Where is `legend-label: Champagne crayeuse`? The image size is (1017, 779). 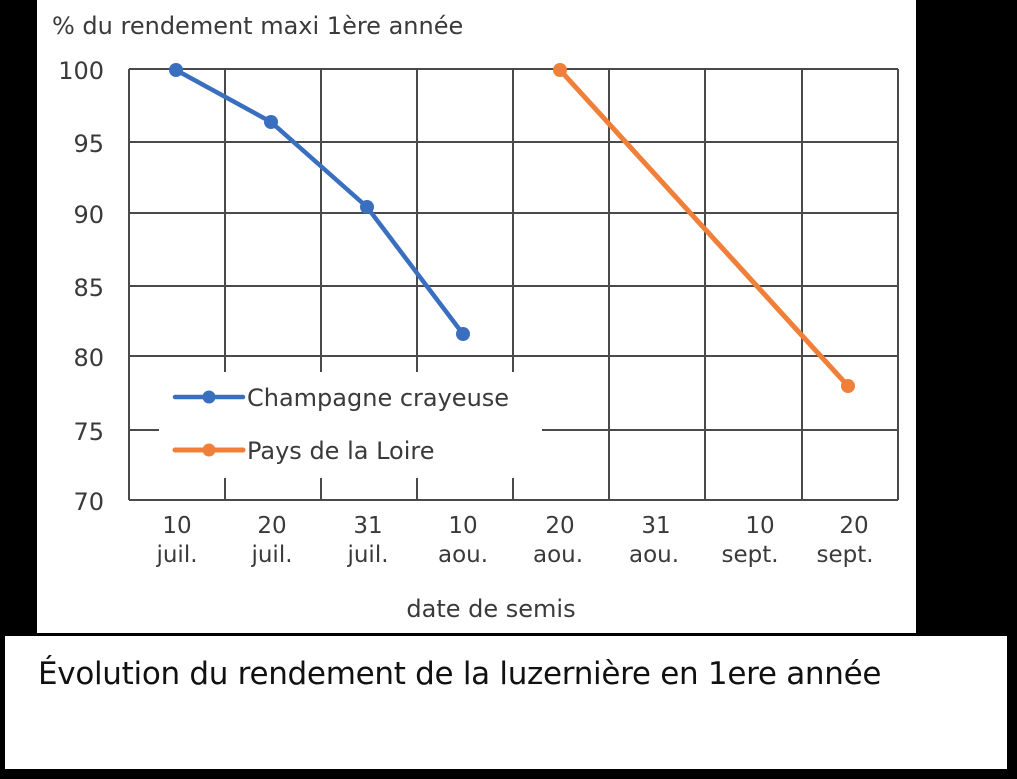 legend-label: Champagne crayeuse is located at coordinates (378, 398).